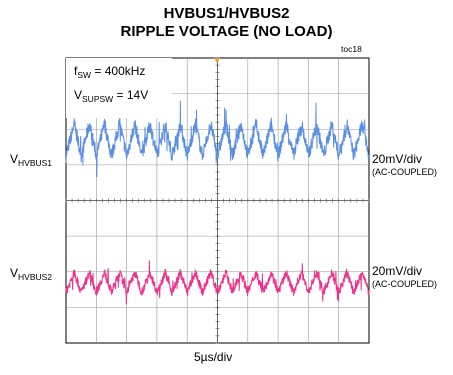 Image resolution: width=453 pixels, height=375 pixels. What do you see at coordinates (31, 160) in the screenshot?
I see `trace1-label: VHVBUS1` at bounding box center [31, 160].